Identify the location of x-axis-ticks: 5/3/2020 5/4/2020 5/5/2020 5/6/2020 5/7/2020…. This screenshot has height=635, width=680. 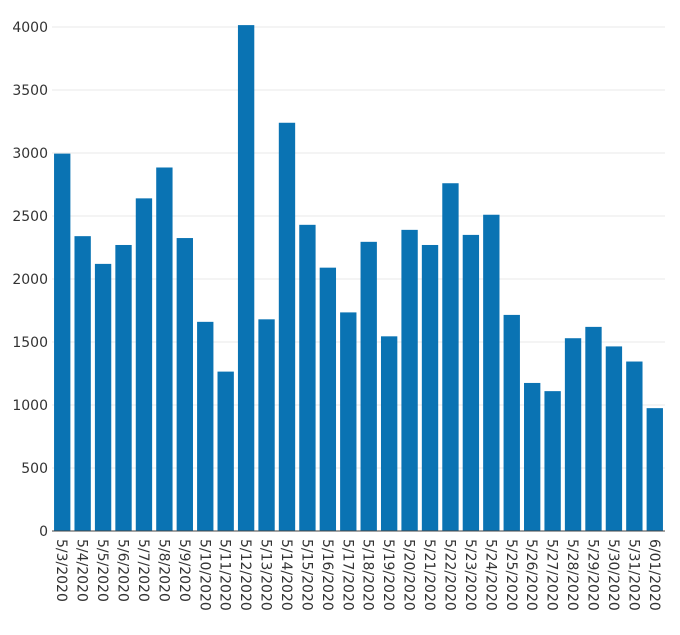
(357, 575).